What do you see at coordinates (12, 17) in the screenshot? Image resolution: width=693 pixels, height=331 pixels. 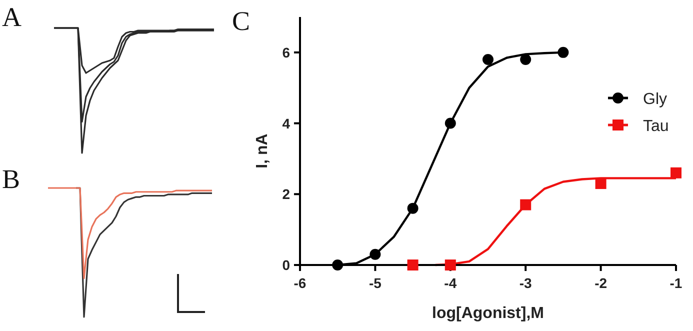 I see `chart-title: A` at bounding box center [12, 17].